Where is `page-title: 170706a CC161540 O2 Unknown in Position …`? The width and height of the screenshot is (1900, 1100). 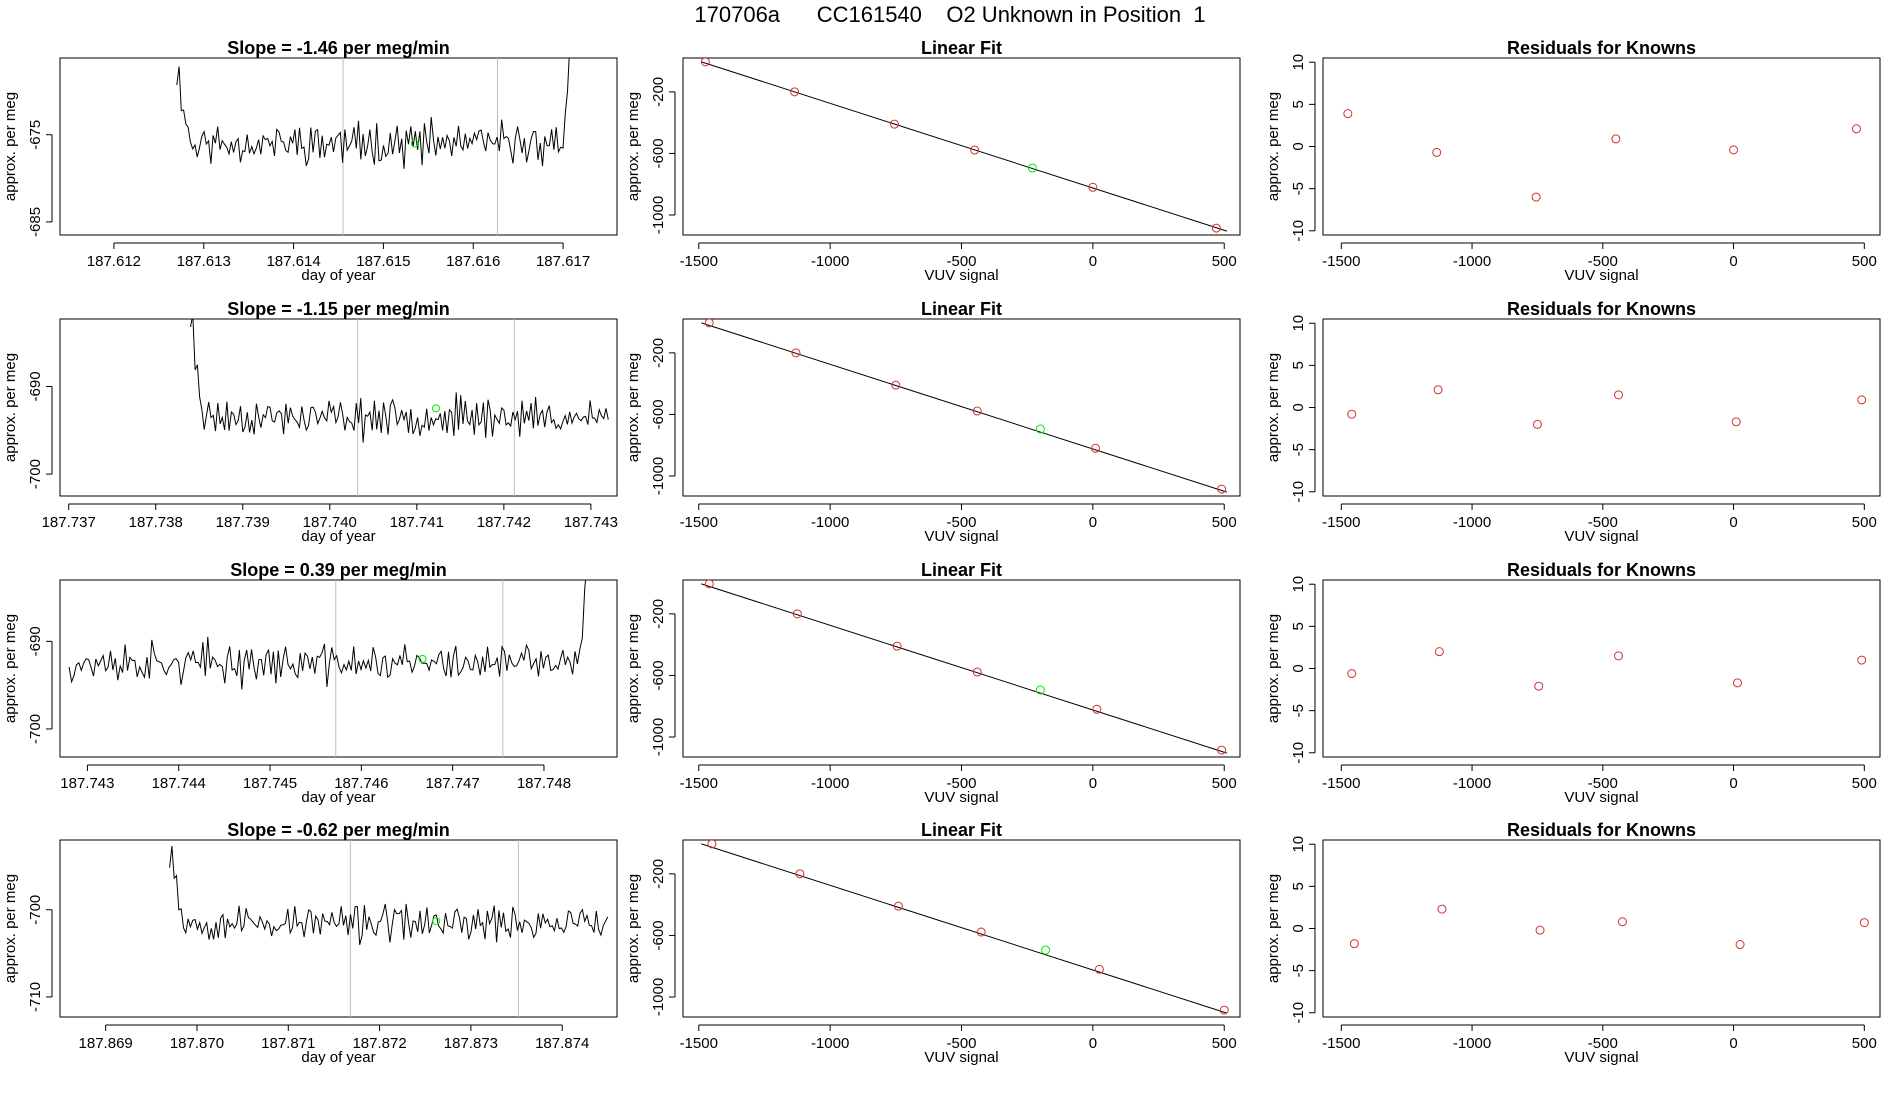 page-title: 170706a CC161540 O2 Unknown in Position … is located at coordinates (950, 14).